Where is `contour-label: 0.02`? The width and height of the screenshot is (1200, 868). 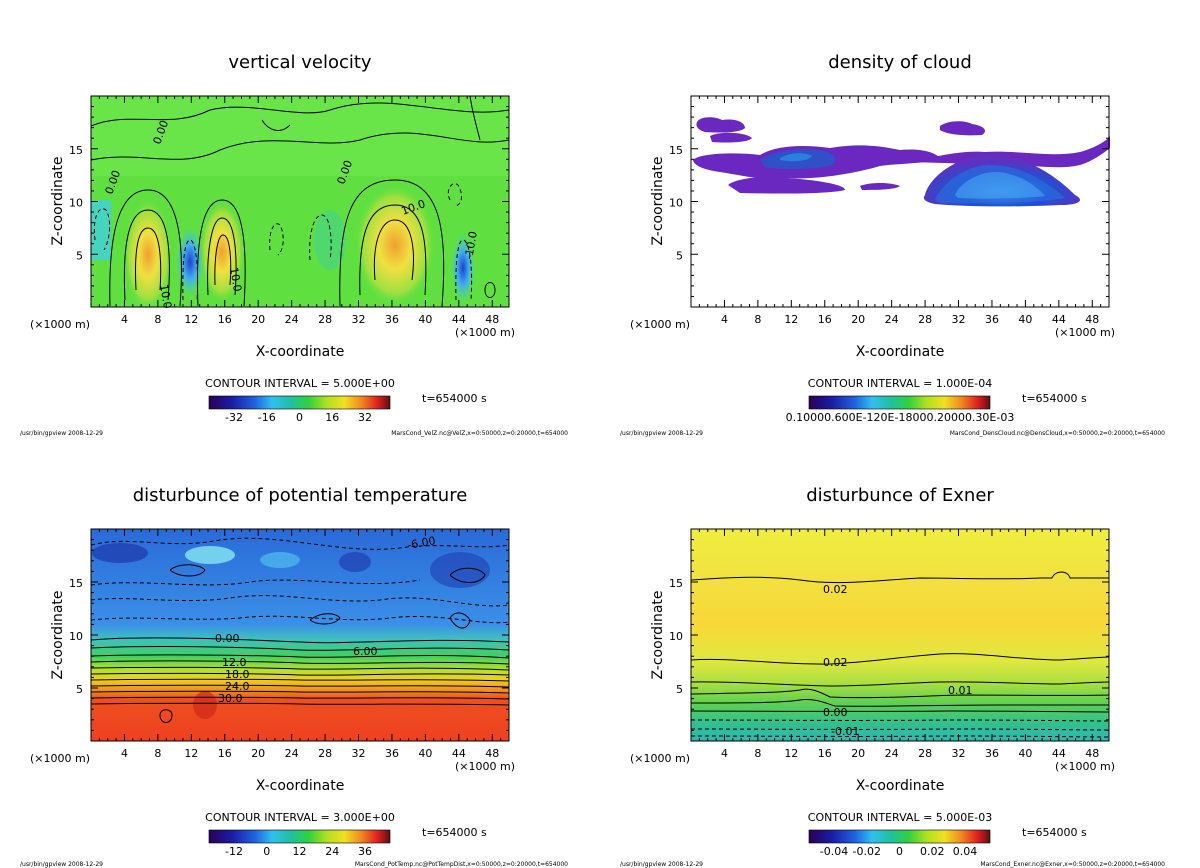
contour-label: 0.02 is located at coordinates (835, 662).